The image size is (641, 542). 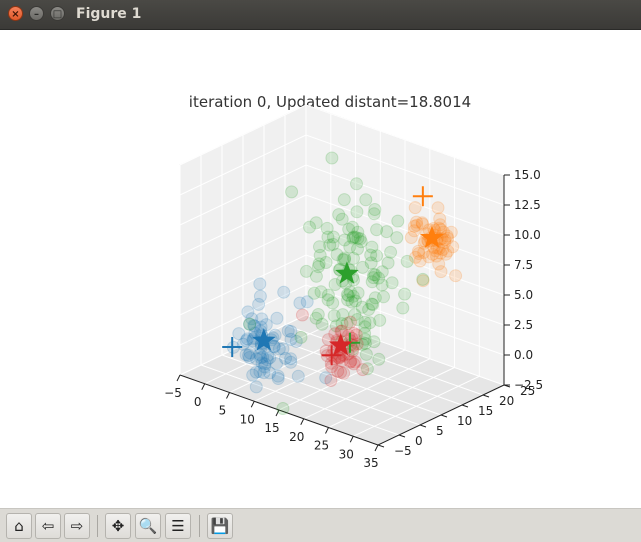 I want to click on close-window-button: ×, so click(x=15, y=13).